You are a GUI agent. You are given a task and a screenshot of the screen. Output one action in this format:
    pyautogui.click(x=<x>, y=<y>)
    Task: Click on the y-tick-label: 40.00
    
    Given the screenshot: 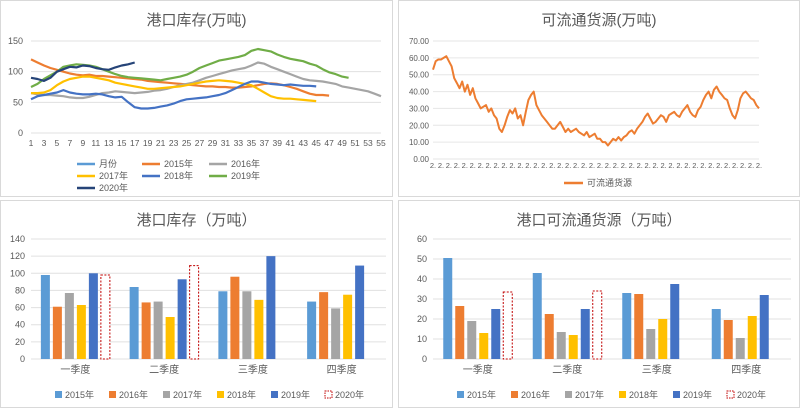 What is the action you would take?
    pyautogui.click(x=419, y=92)
    